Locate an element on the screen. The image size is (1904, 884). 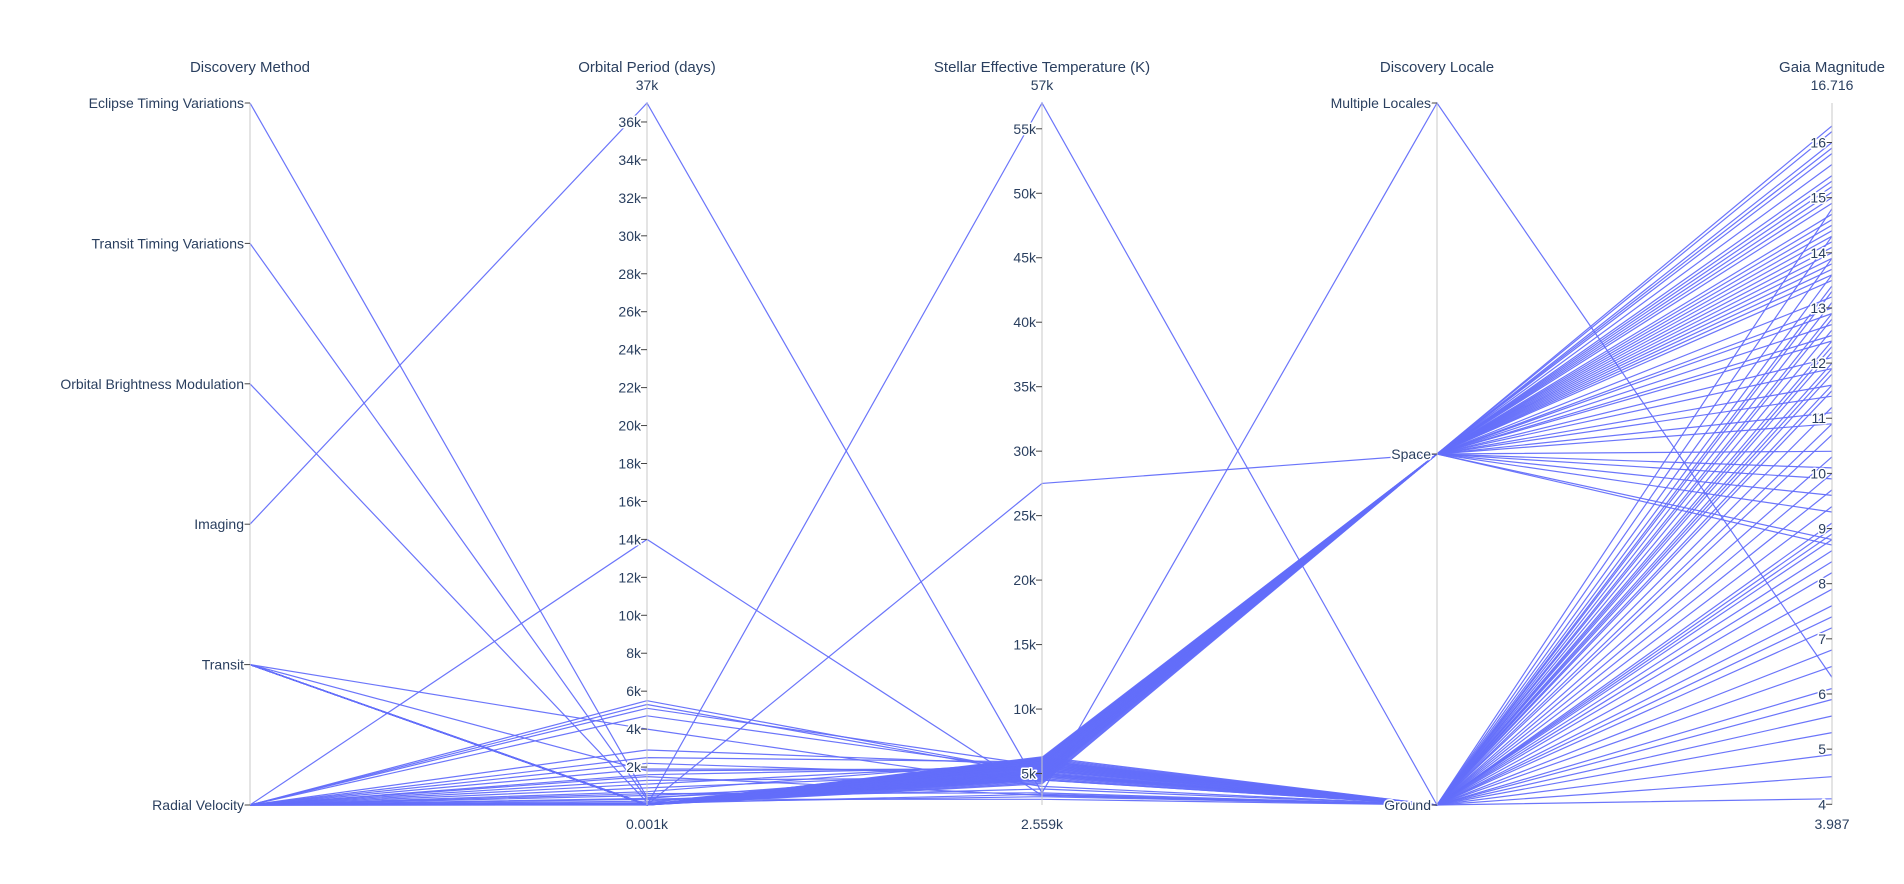
axis-title-teff: Stellar Effective Temperature (K) is located at coordinates (1042, 67).